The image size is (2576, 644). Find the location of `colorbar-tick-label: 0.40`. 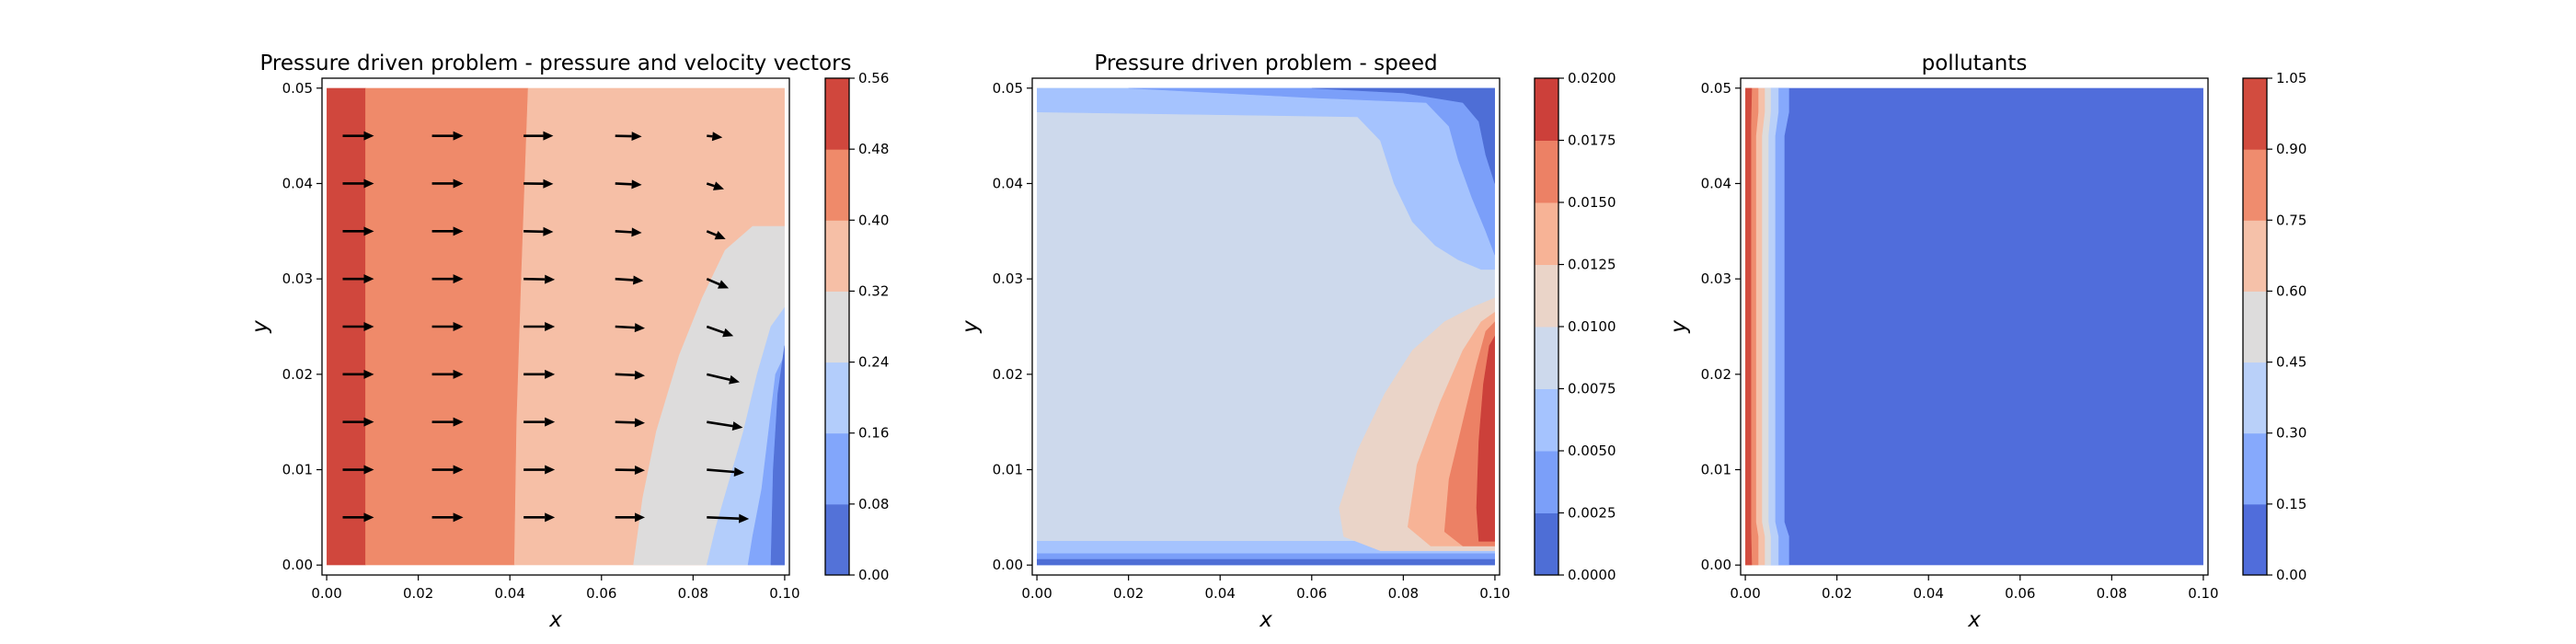

colorbar-tick-label: 0.40 is located at coordinates (873, 220).